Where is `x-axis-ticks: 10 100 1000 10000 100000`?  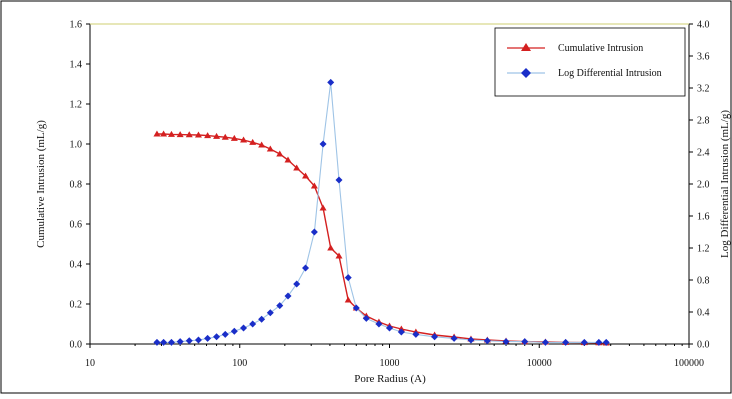
x-axis-ticks: 10 100 1000 10000 100000 is located at coordinates (394, 356).